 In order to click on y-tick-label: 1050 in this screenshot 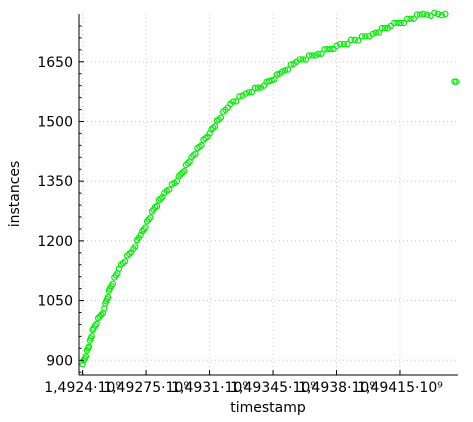, I will do `click(55, 302)`.